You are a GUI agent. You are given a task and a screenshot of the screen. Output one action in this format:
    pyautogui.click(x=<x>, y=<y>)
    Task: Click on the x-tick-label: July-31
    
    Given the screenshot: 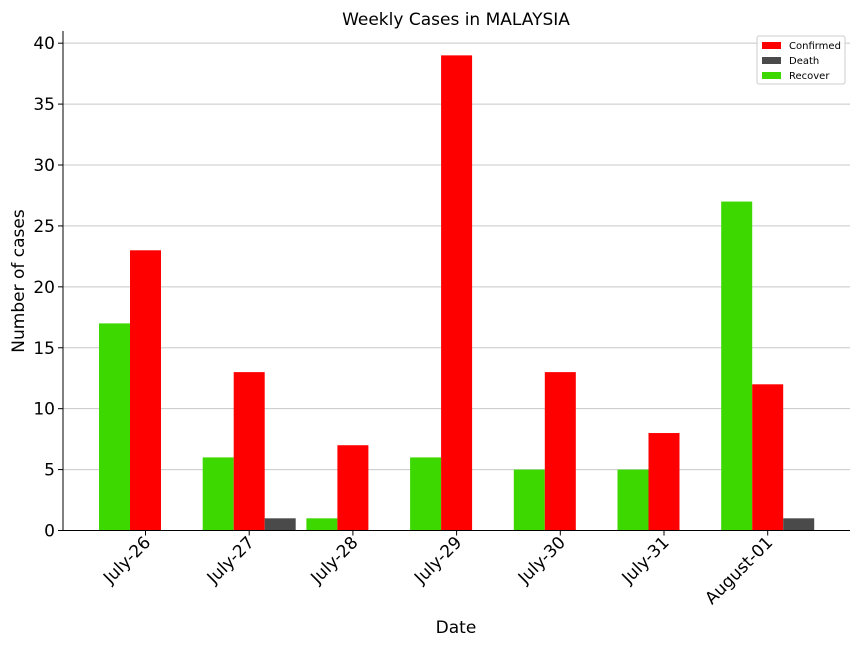 What is the action you would take?
    pyautogui.click(x=646, y=561)
    